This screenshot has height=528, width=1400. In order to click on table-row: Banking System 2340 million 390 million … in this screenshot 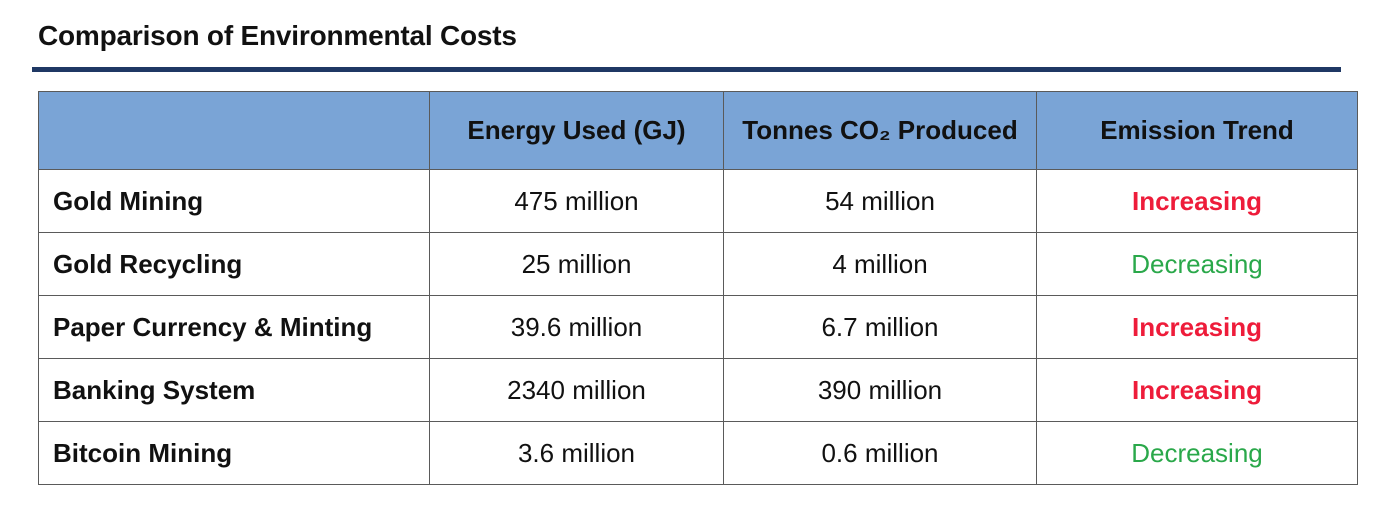, I will do `click(698, 390)`.